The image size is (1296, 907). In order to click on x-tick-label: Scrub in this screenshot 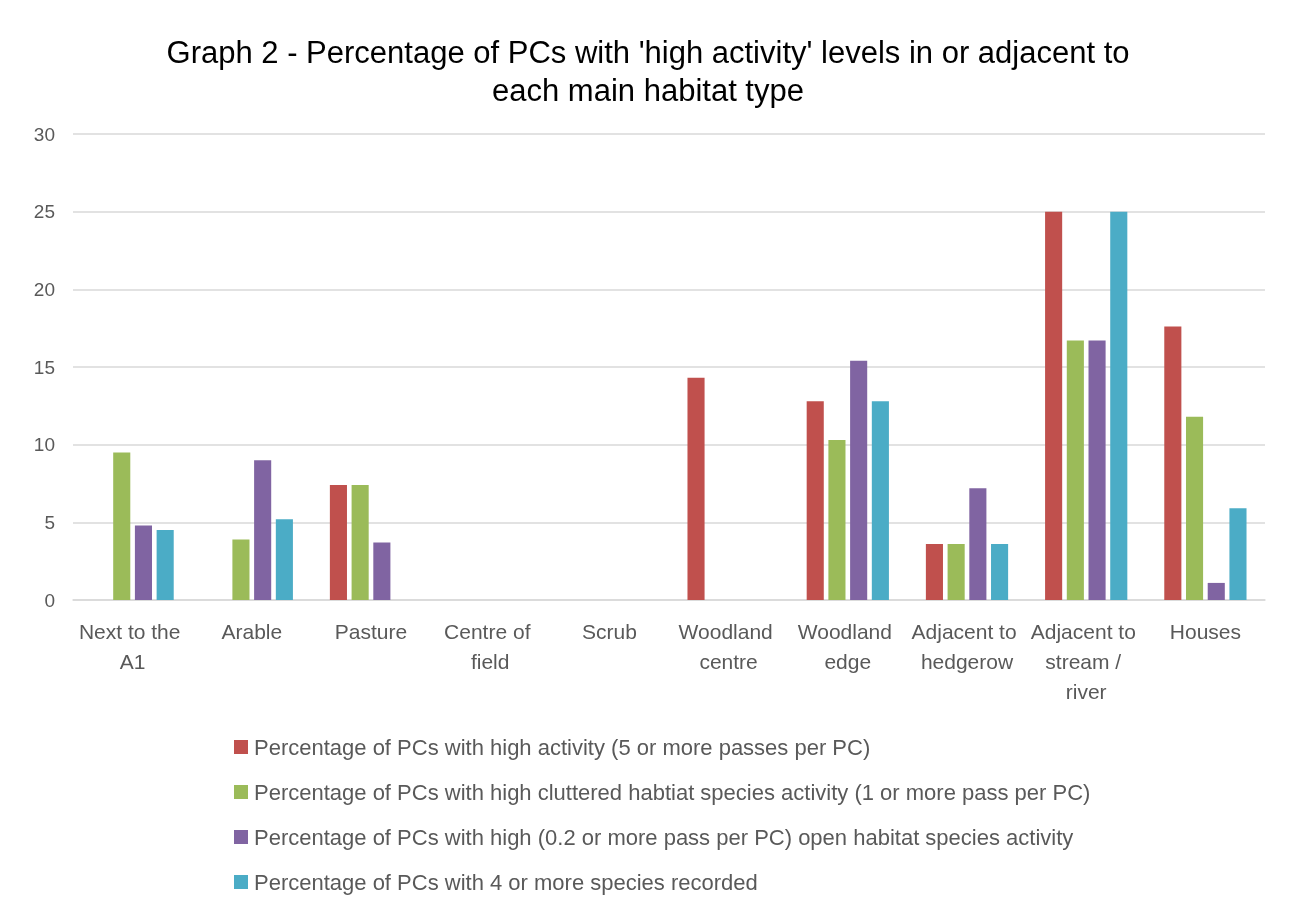, I will do `click(609, 631)`.